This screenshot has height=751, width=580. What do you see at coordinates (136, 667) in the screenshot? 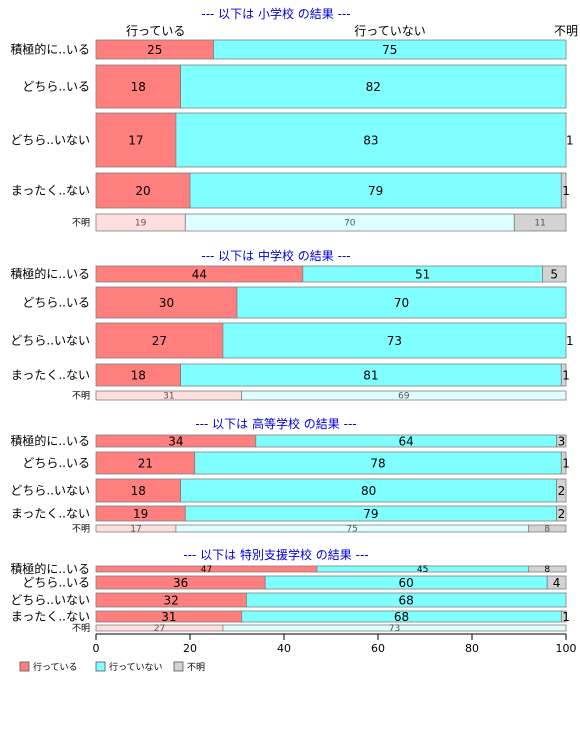
I see `legend-label: 行っていない` at bounding box center [136, 667].